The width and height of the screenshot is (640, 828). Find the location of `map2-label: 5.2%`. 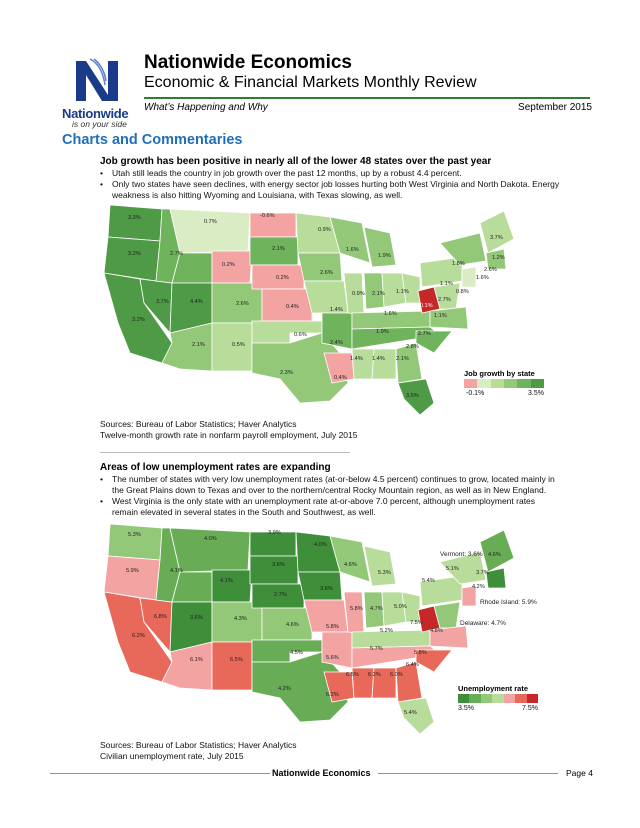

map2-label: 5.2% is located at coordinates (386, 631).